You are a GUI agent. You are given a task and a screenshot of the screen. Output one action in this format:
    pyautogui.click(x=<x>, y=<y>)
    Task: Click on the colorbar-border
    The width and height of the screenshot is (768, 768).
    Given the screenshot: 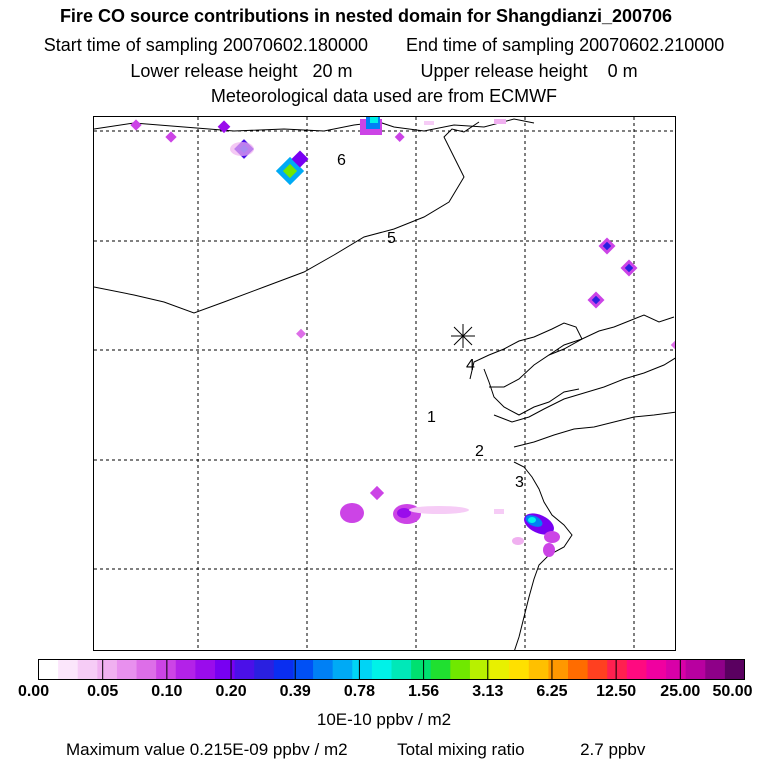 What is the action you would take?
    pyautogui.click(x=391, y=669)
    